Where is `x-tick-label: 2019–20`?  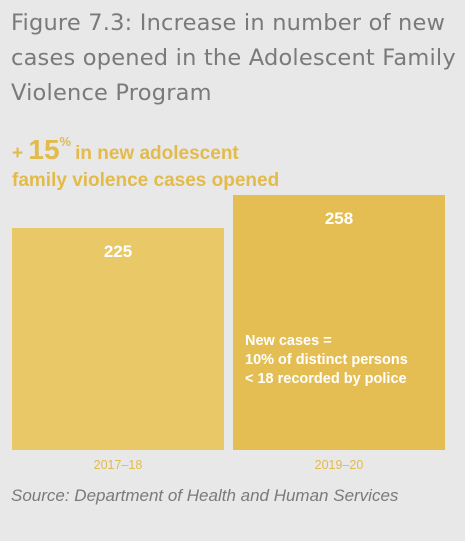
x-tick-label: 2019–20 is located at coordinates (339, 465).